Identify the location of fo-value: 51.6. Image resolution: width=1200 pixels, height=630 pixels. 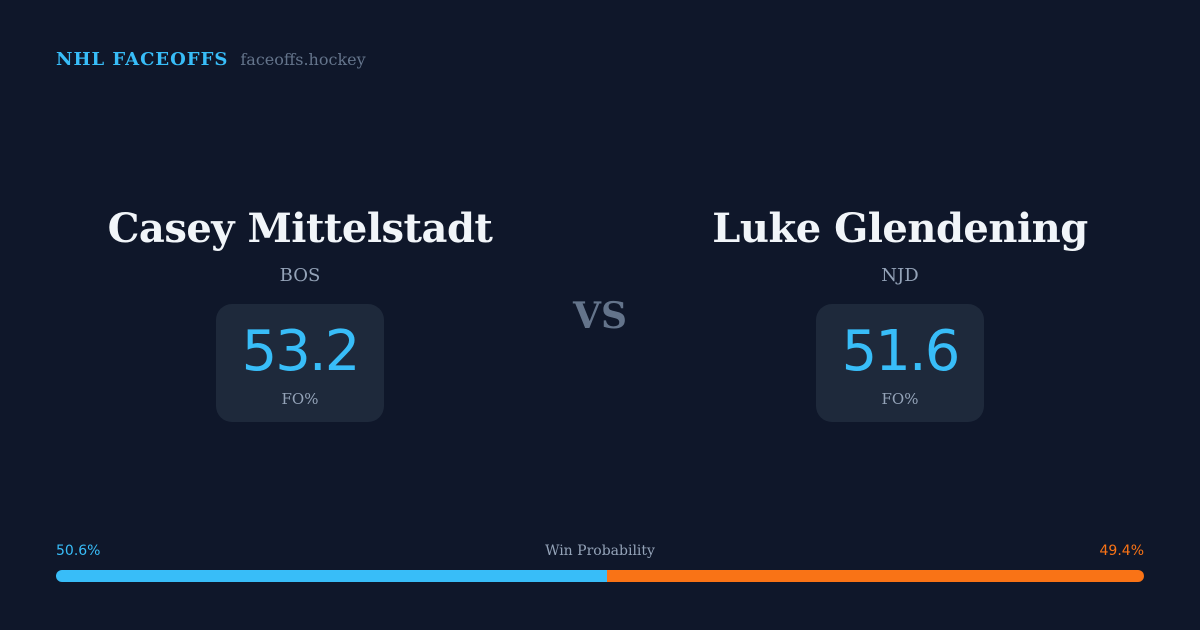
(901, 351).